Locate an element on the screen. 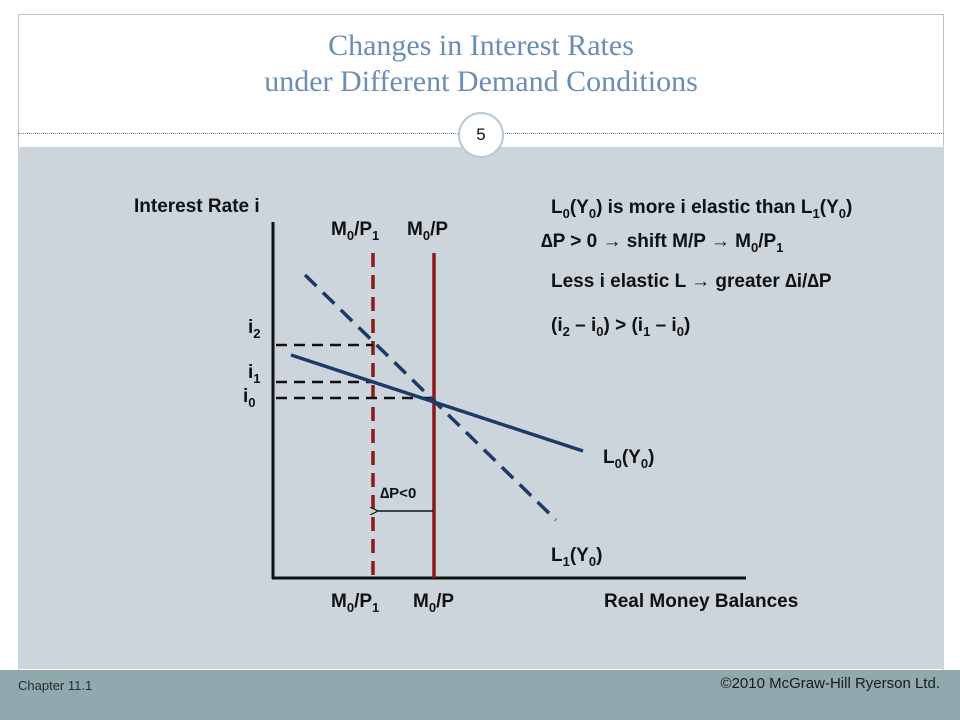  slide-title-line-1: Changes in Interest Rates is located at coordinates (481, 45).